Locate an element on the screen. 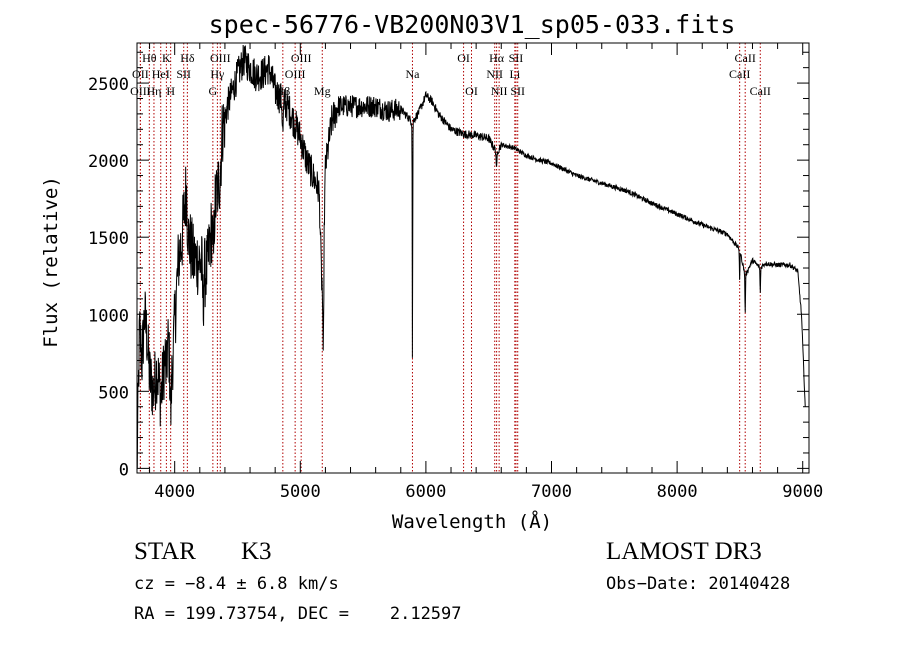  y-tick-label: 1000 is located at coordinates (108, 316).